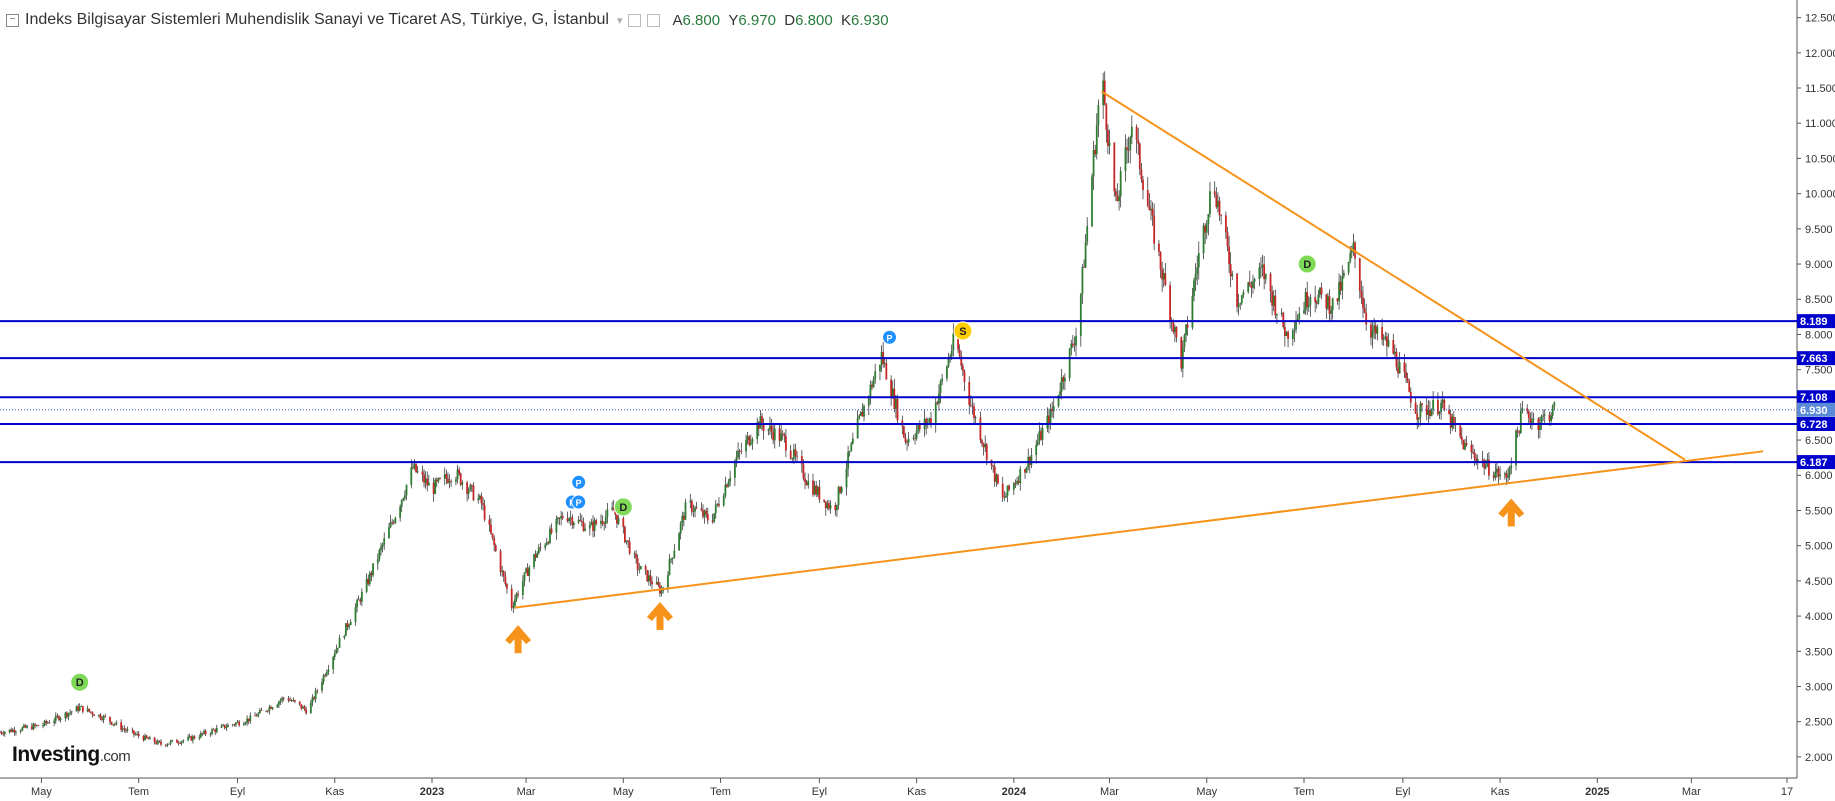 The width and height of the screenshot is (1835, 801). What do you see at coordinates (635, 20) in the screenshot?
I see `eye-icon` at bounding box center [635, 20].